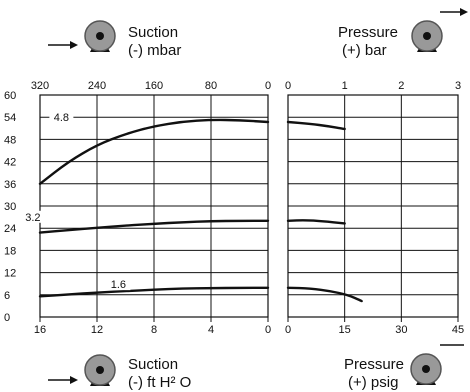 The image size is (470, 392). Describe the element at coordinates (373, 382) in the screenshot. I see `pressure-unit-psig: (+) psig` at that location.